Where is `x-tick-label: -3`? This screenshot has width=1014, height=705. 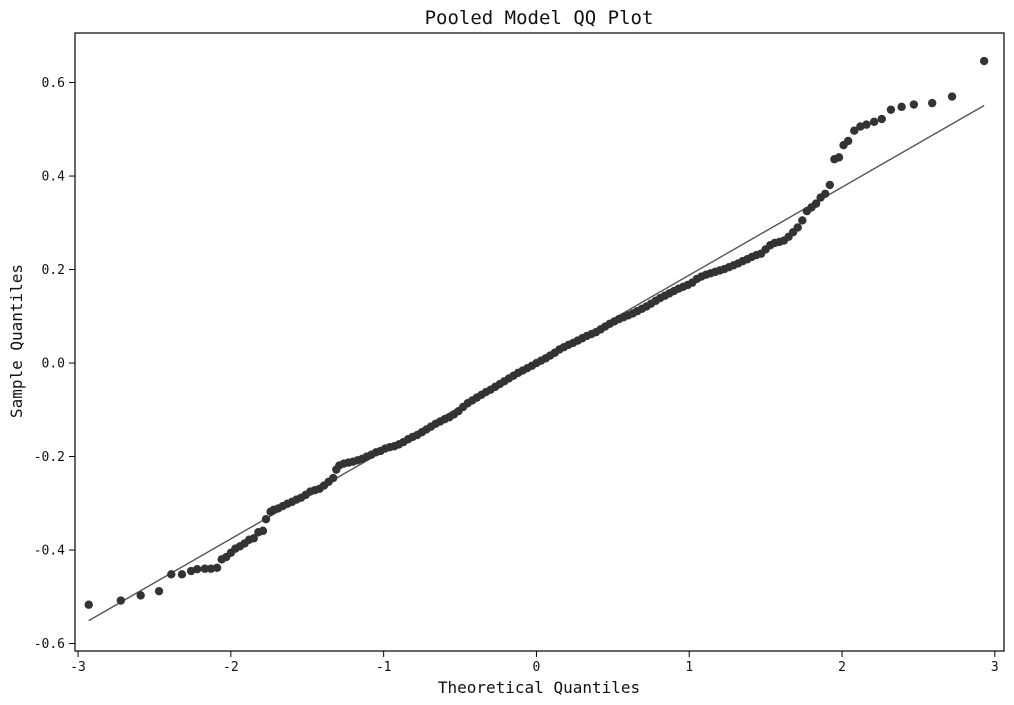
x-tick-label: -3 is located at coordinates (78, 667).